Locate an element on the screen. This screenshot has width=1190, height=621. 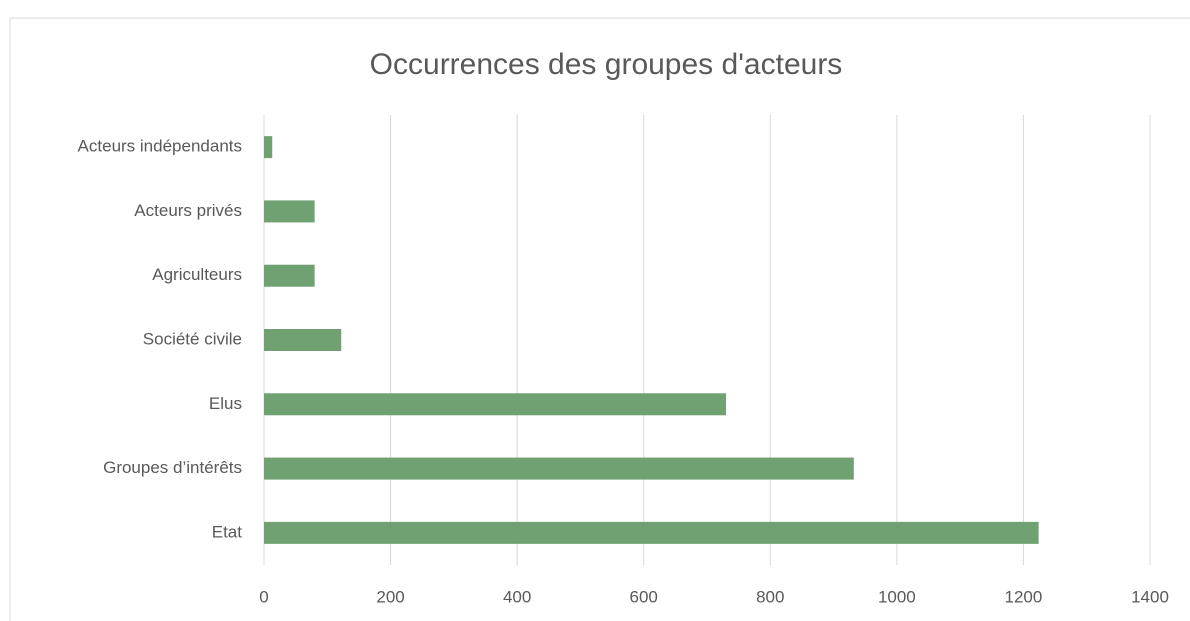
x-tick-label: 1000 is located at coordinates (897, 596).